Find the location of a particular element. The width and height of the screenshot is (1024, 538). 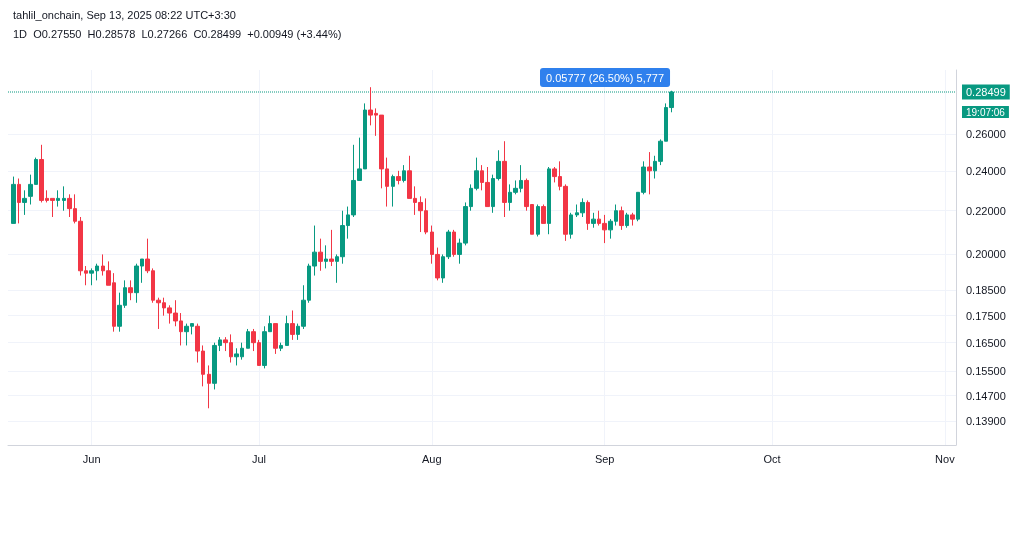

y-tick-label: 0.20000 is located at coordinates (986, 254).